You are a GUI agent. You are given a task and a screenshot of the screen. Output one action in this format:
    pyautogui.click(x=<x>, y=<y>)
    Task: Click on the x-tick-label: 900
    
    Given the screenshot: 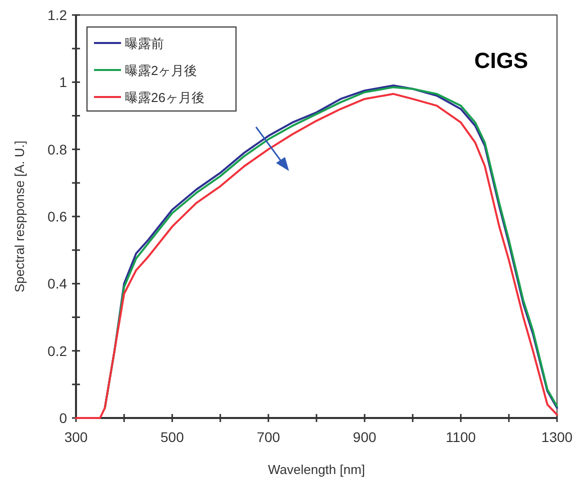 What is the action you would take?
    pyautogui.click(x=364, y=437)
    